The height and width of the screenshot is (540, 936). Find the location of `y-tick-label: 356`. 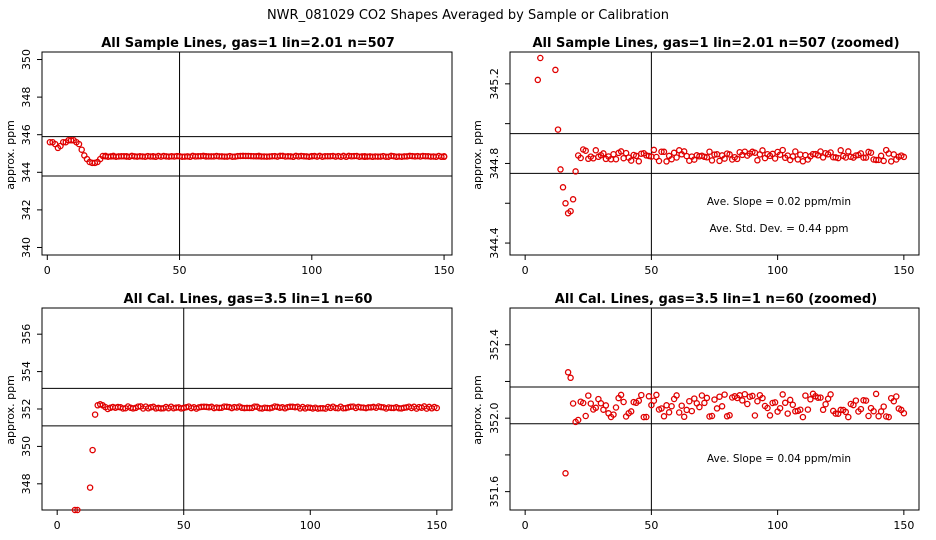

y-tick-label: 356 is located at coordinates (26, 334).